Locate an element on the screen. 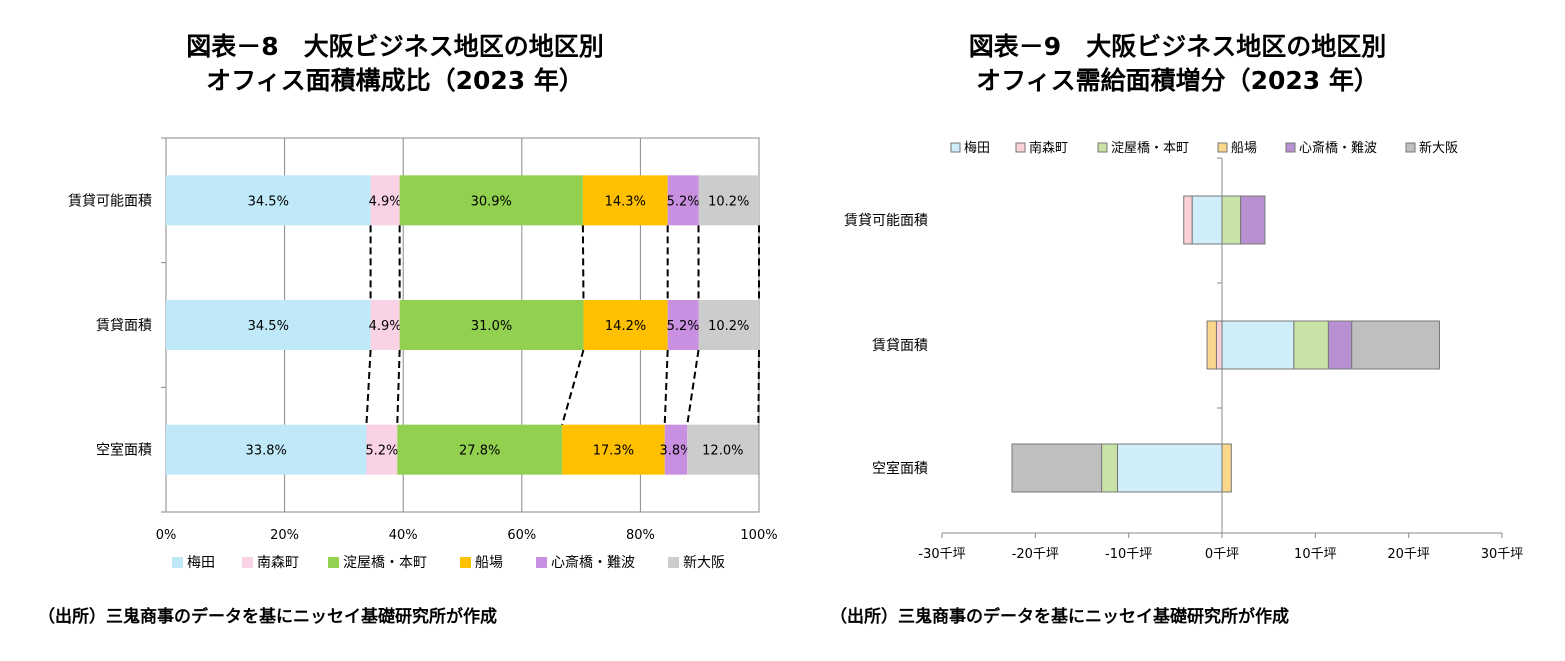  x-tick-label: -20千坪 is located at coordinates (1035, 554).